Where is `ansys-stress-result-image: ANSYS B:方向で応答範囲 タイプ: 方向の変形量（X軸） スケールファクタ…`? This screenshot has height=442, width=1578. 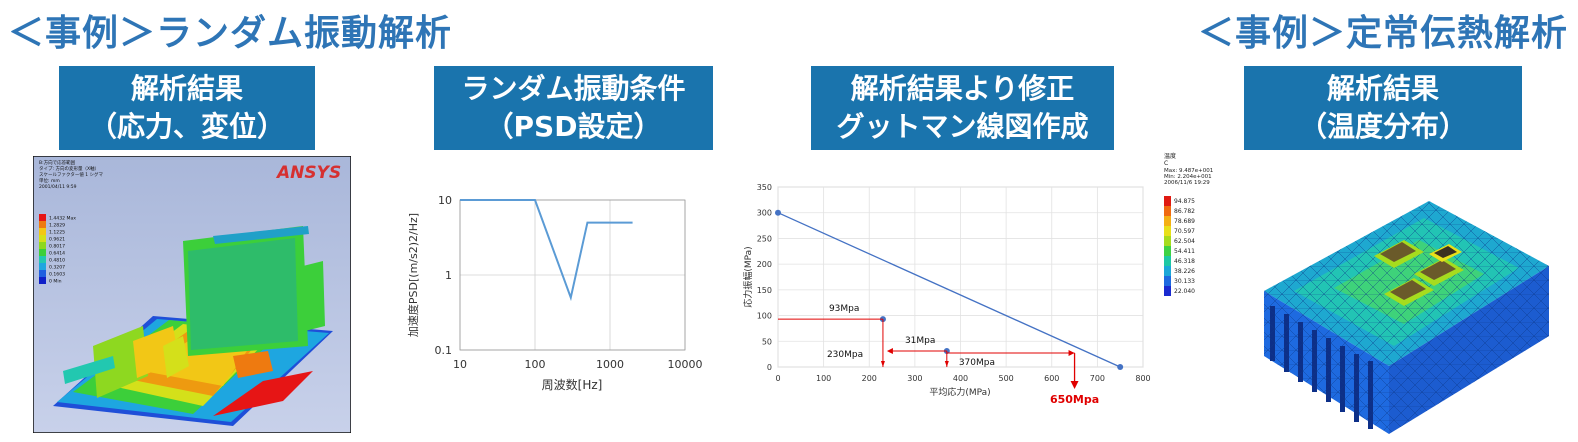 ansys-stress-result-image: ANSYS B:方向で応答範囲 タイプ: 方向の変形量（X軸） スケールファクタ… is located at coordinates (192, 294).